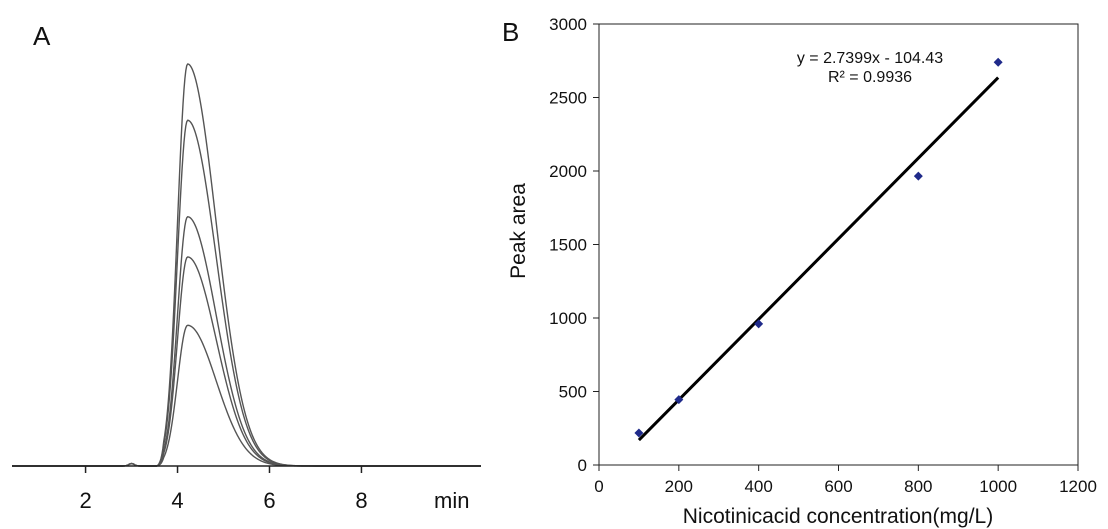 The width and height of the screenshot is (1108, 529). Describe the element at coordinates (568, 24) in the screenshot. I see `calibration-y-tick-label: 3000` at that location.